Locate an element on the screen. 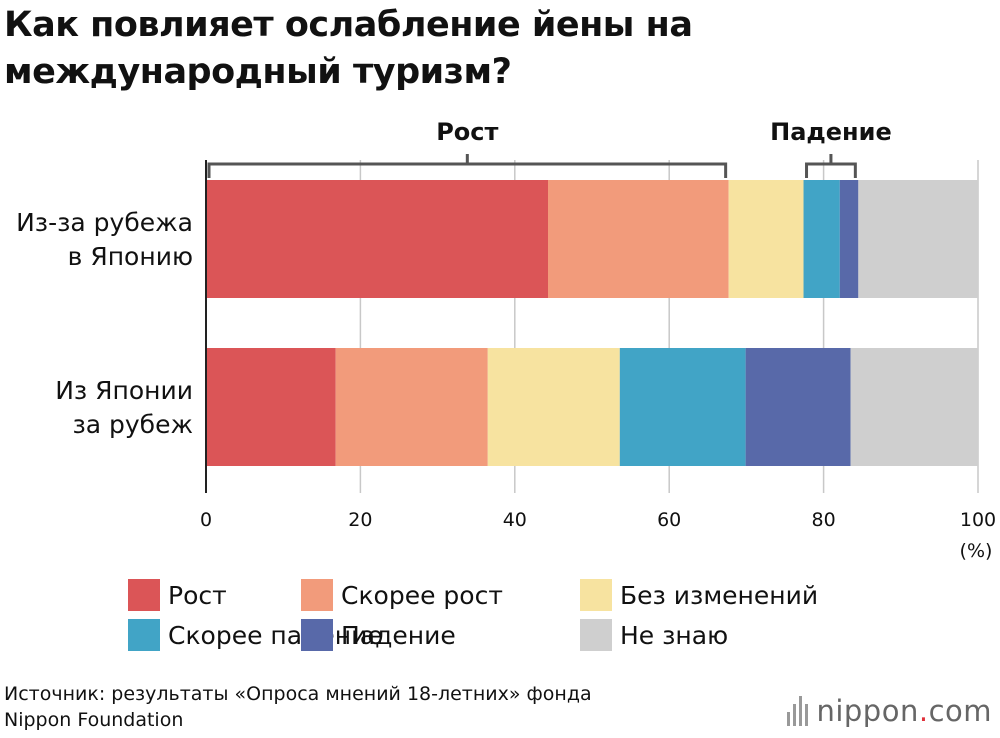  bar-2-Рост is located at coordinates (271, 407).